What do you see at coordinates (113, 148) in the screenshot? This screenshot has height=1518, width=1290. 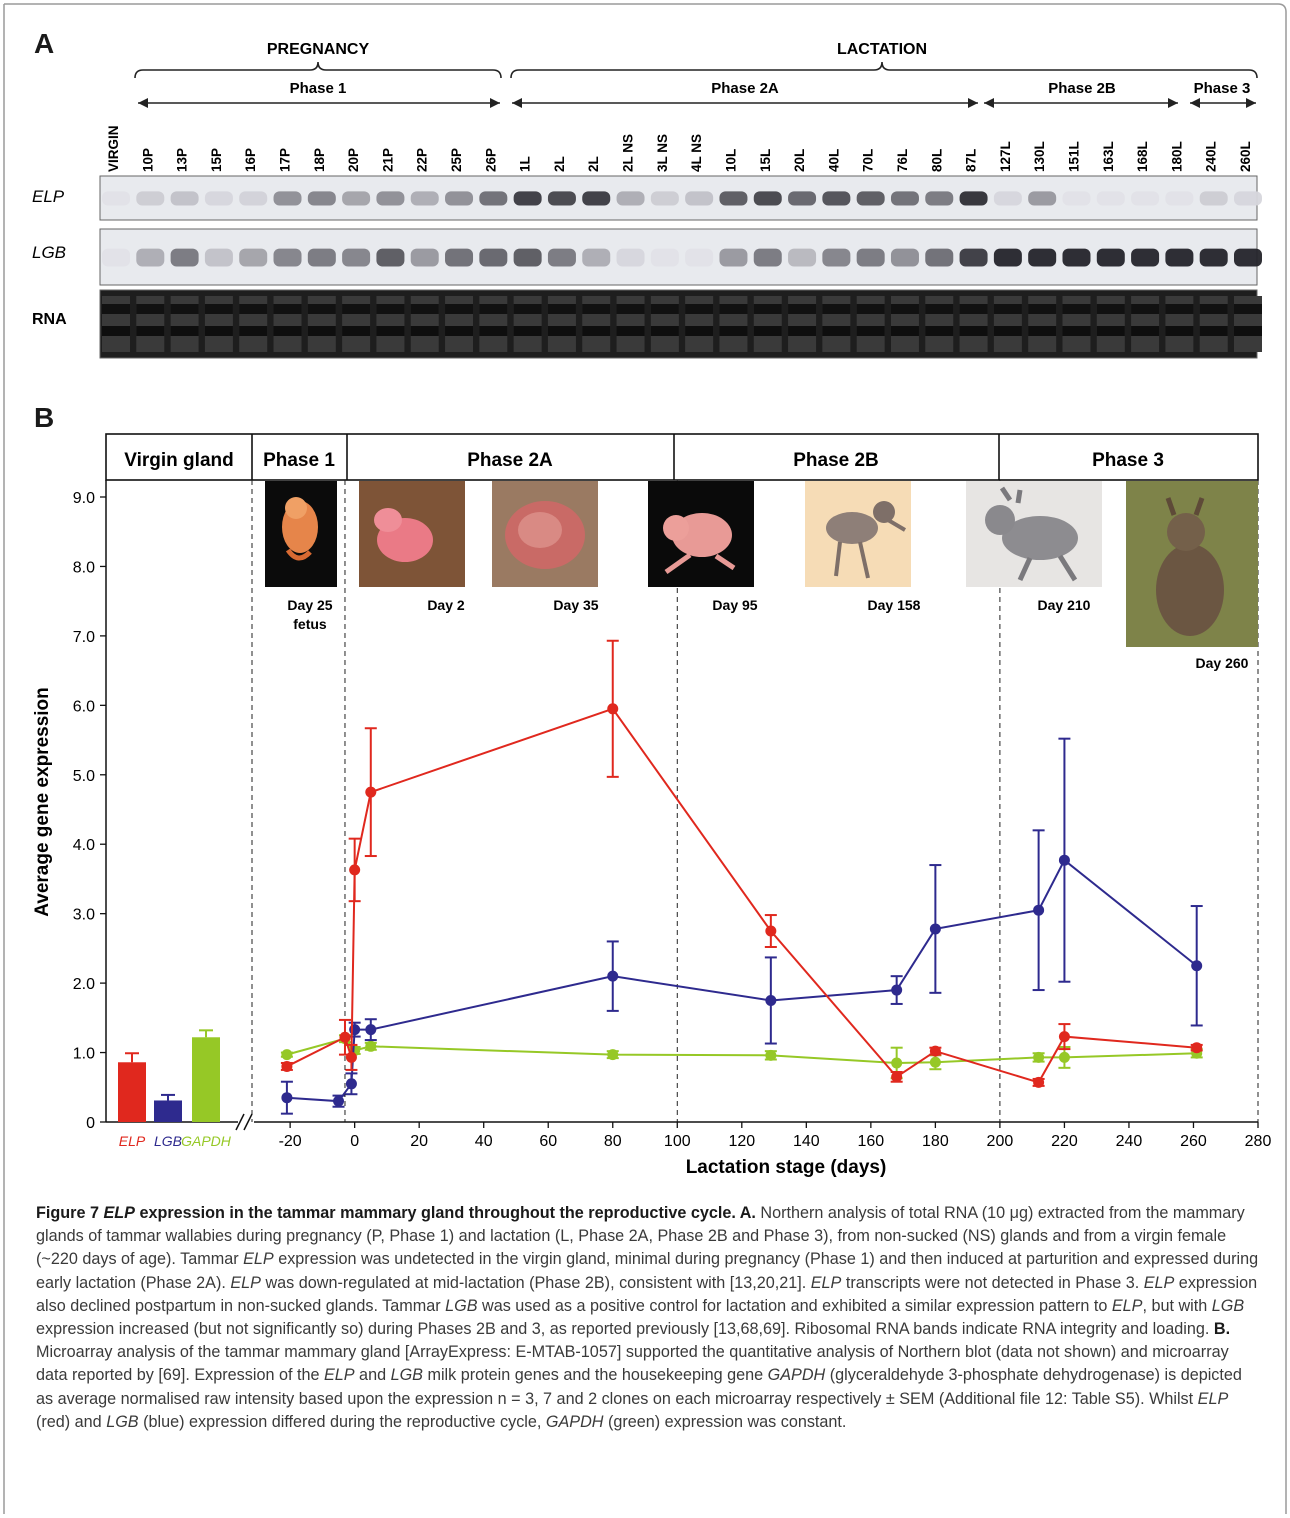 I see `lane-label: VIRGIN` at bounding box center [113, 148].